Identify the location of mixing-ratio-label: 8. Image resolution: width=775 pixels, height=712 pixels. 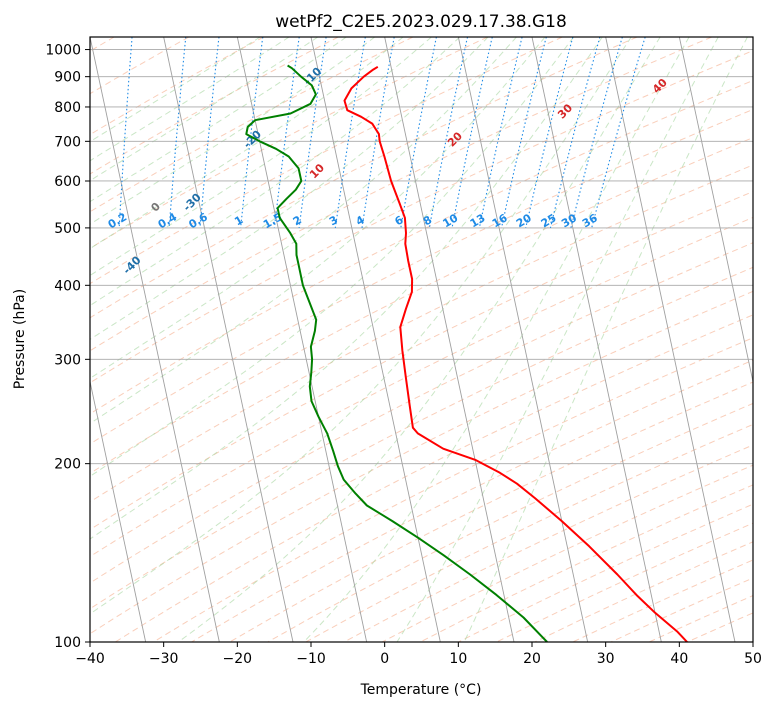
(427, 220).